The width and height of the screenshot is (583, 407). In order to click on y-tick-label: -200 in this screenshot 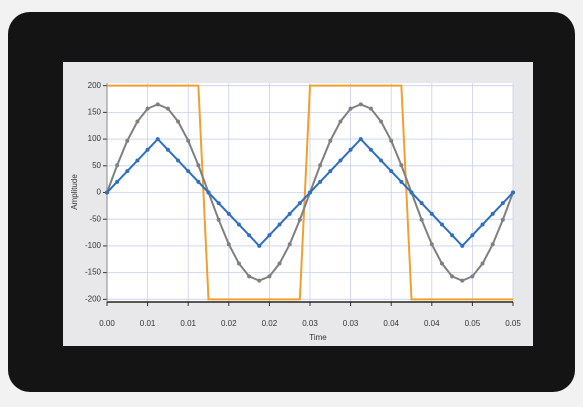, I will do `click(93, 298)`.